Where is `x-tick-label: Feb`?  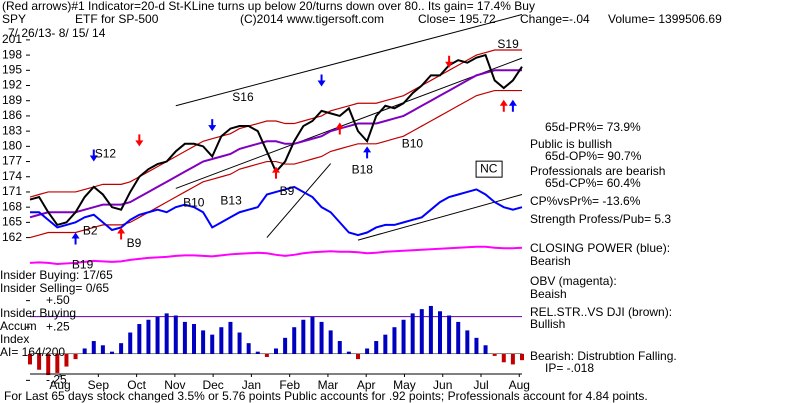
x-tick-label: Feb is located at coordinates (289, 385).